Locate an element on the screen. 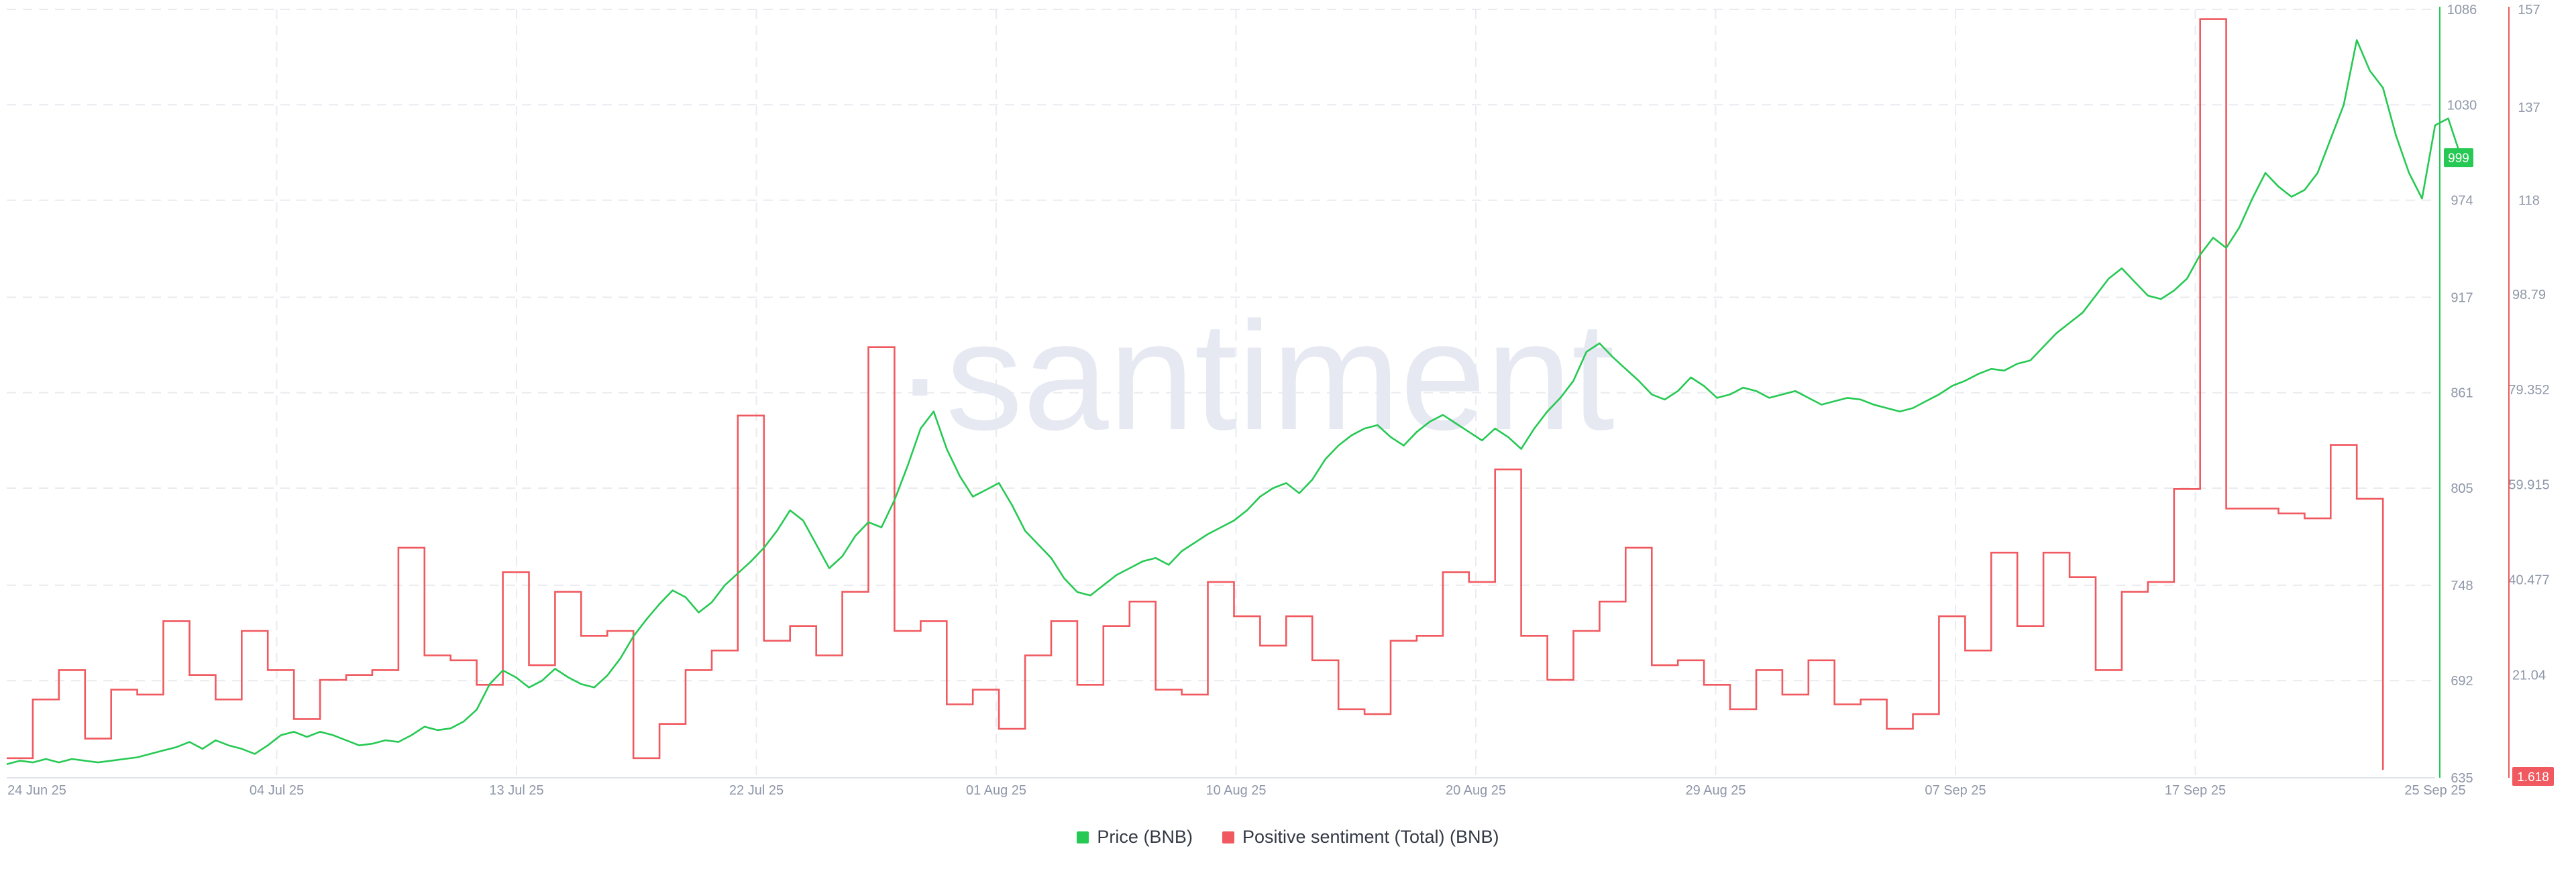 The width and height of the screenshot is (2576, 875). price-last-value-label: 999 is located at coordinates (2458, 159).